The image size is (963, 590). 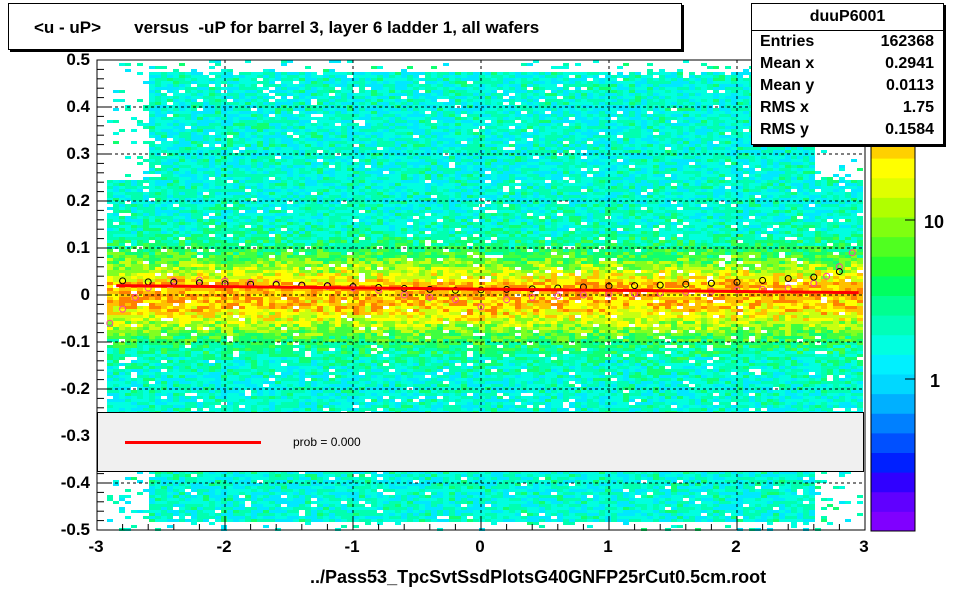 What do you see at coordinates (75, 341) in the screenshot?
I see `y-tick-label: -0.1` at bounding box center [75, 341].